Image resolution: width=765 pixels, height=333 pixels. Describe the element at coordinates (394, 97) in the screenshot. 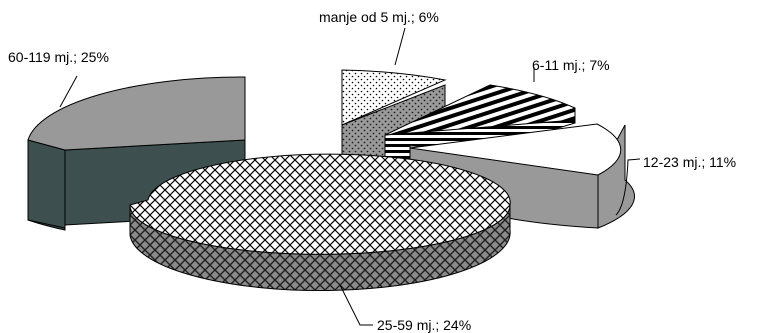

I see `slice-manje-od-5-top` at that location.